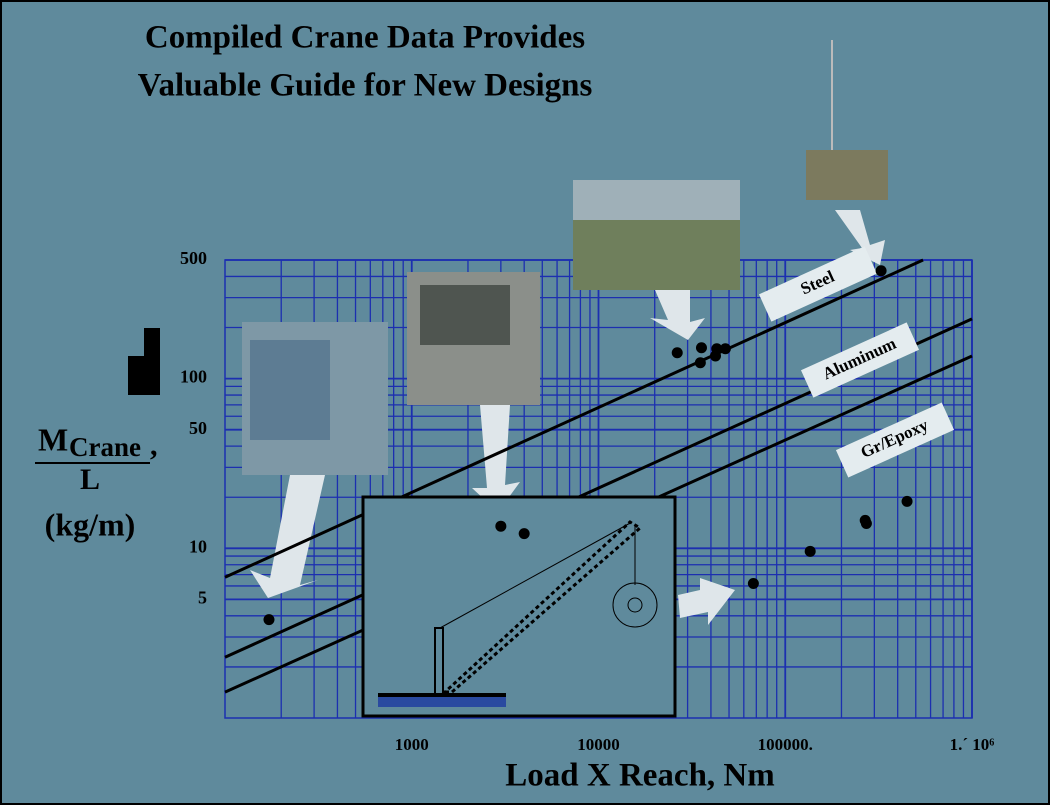 The height and width of the screenshot is (805, 1050). I want to click on photo, so click(847, 175).